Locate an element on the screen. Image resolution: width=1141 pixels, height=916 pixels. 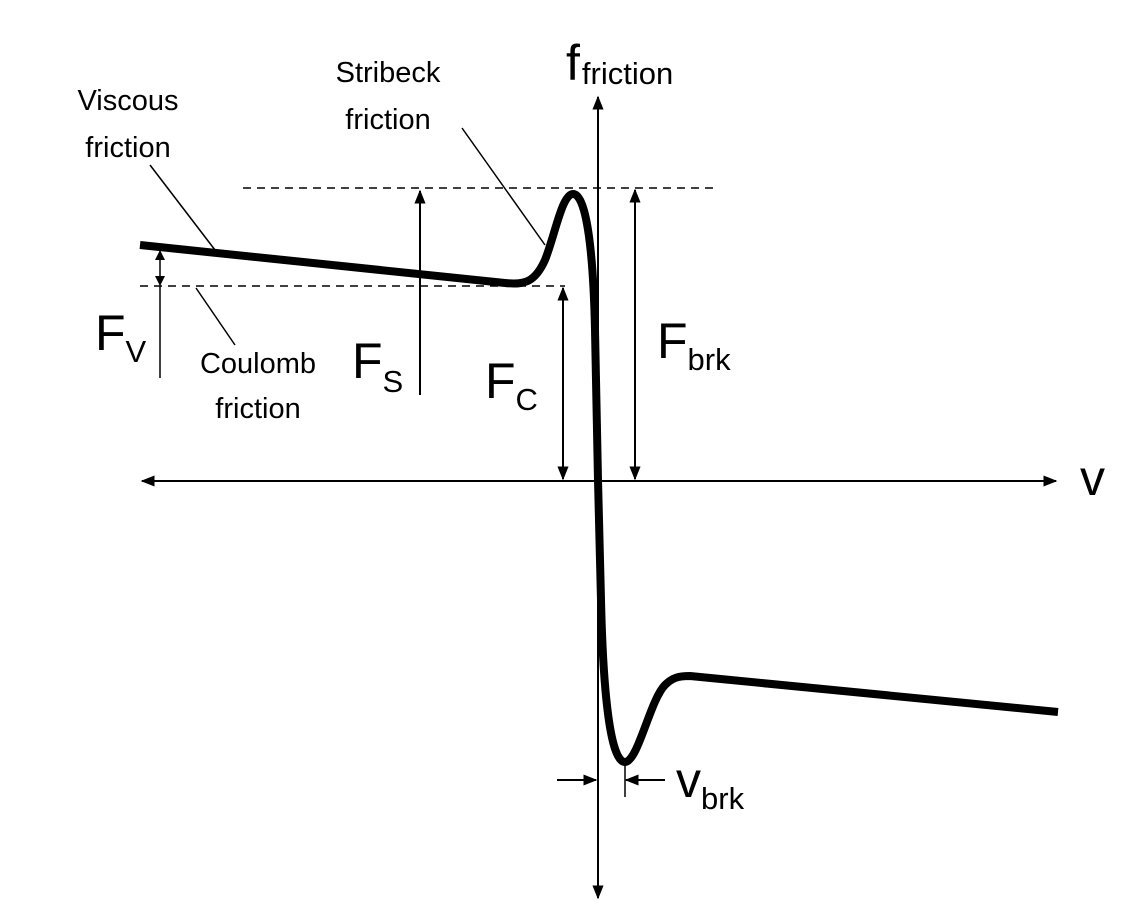
y-axis-label: ffriction is located at coordinates (619, 63).